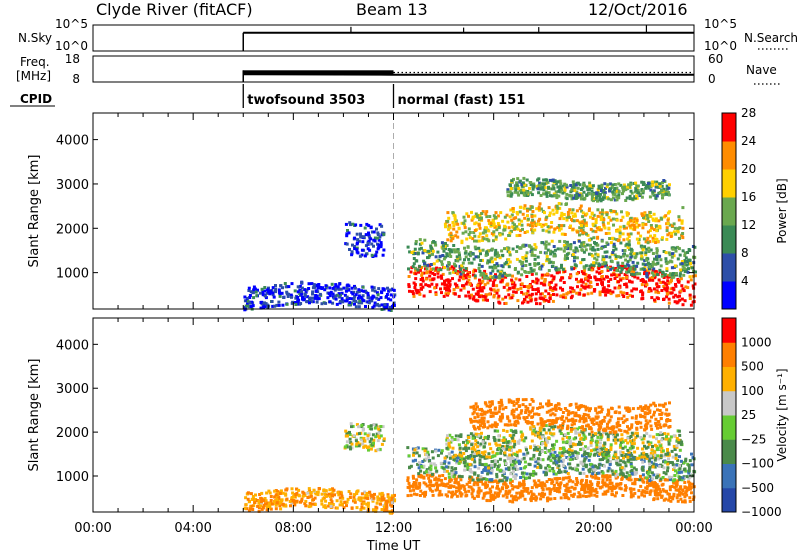  Describe the element at coordinates (462, 100) in the screenshot. I see `cpid-segment-1: normal (fast) 151` at that location.